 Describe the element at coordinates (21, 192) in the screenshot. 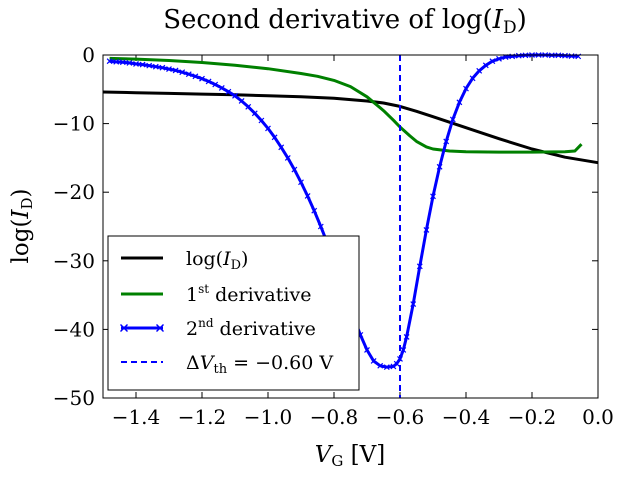

I see `y-axis-label-post: )` at that location.